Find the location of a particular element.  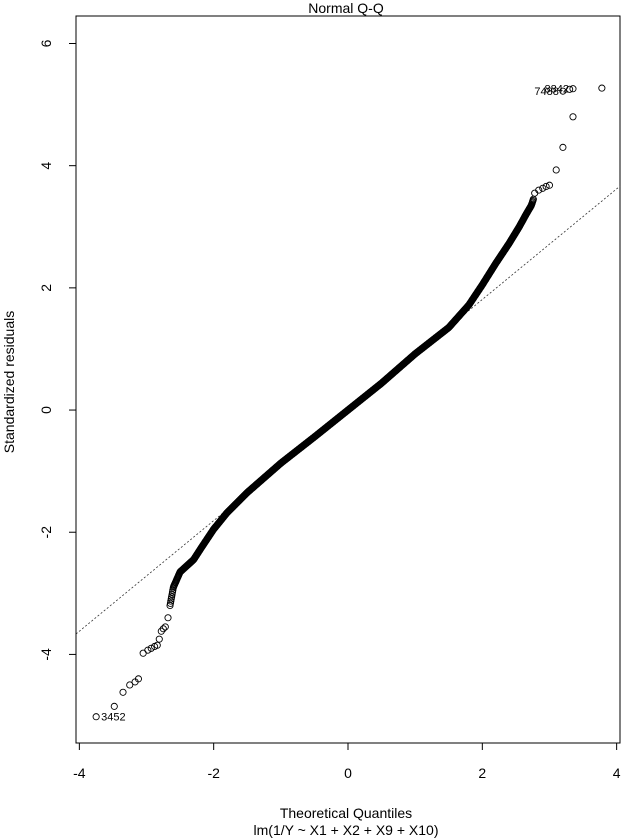

chart-title: Normal Q-Q is located at coordinates (346, 8).